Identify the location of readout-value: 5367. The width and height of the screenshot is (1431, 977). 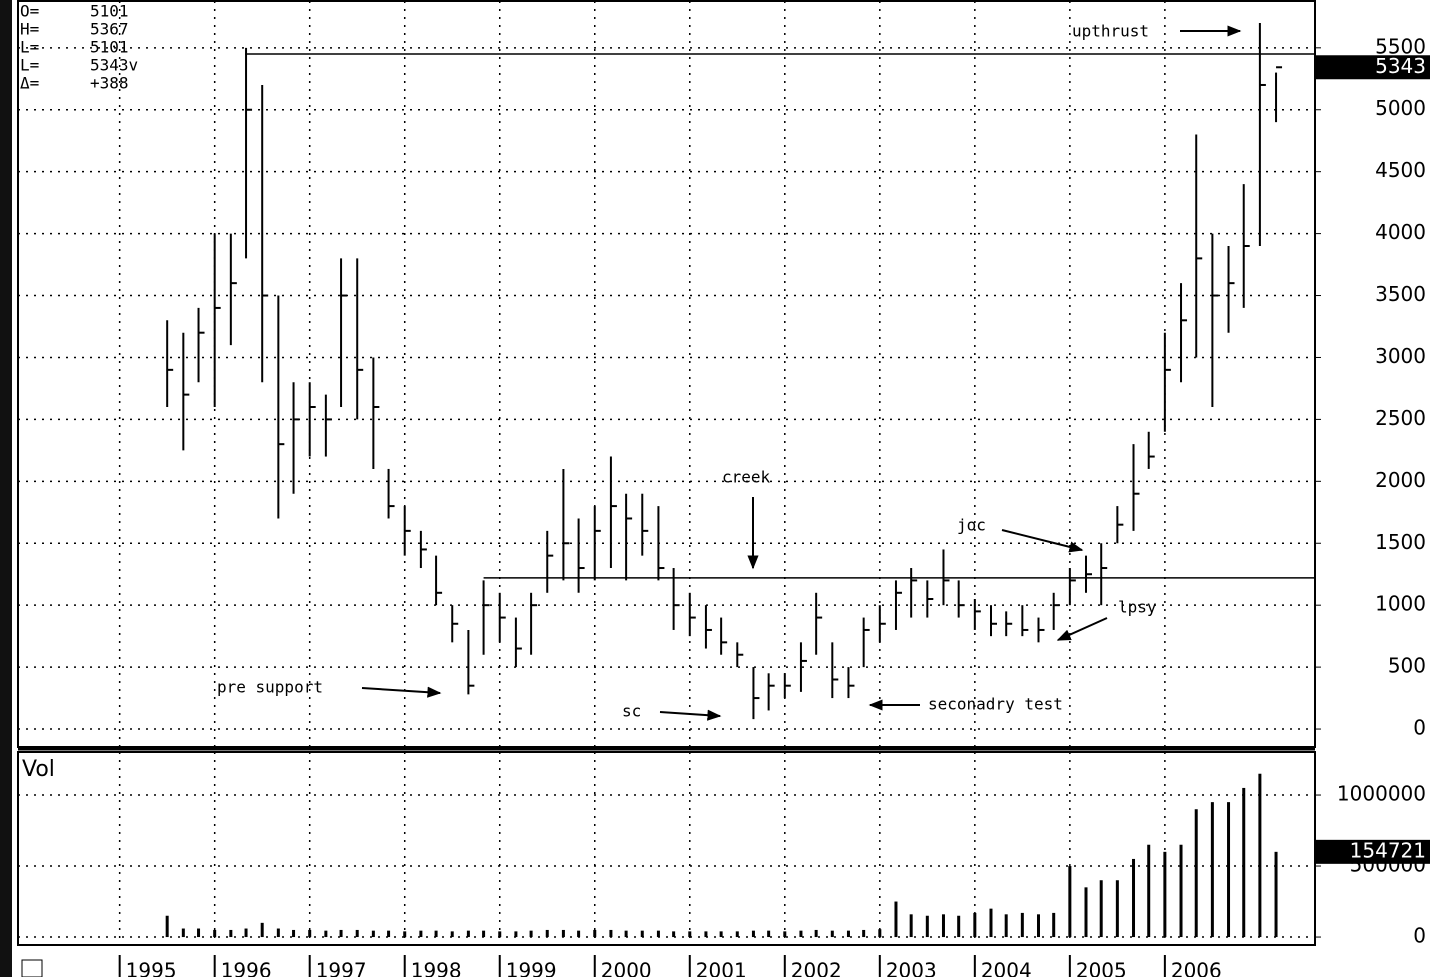
(109, 29).